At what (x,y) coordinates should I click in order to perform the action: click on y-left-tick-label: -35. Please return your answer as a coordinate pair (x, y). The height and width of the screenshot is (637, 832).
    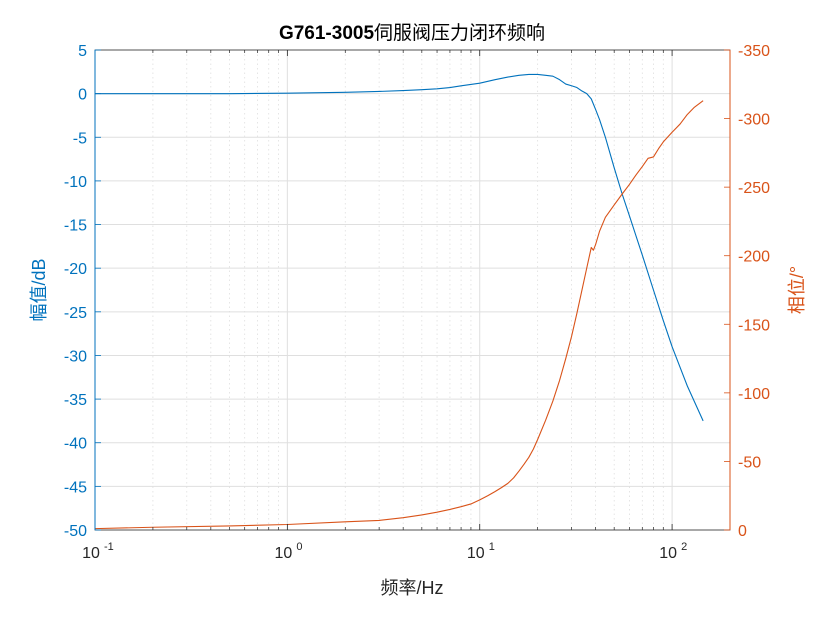
    Looking at the image, I should click on (75, 400).